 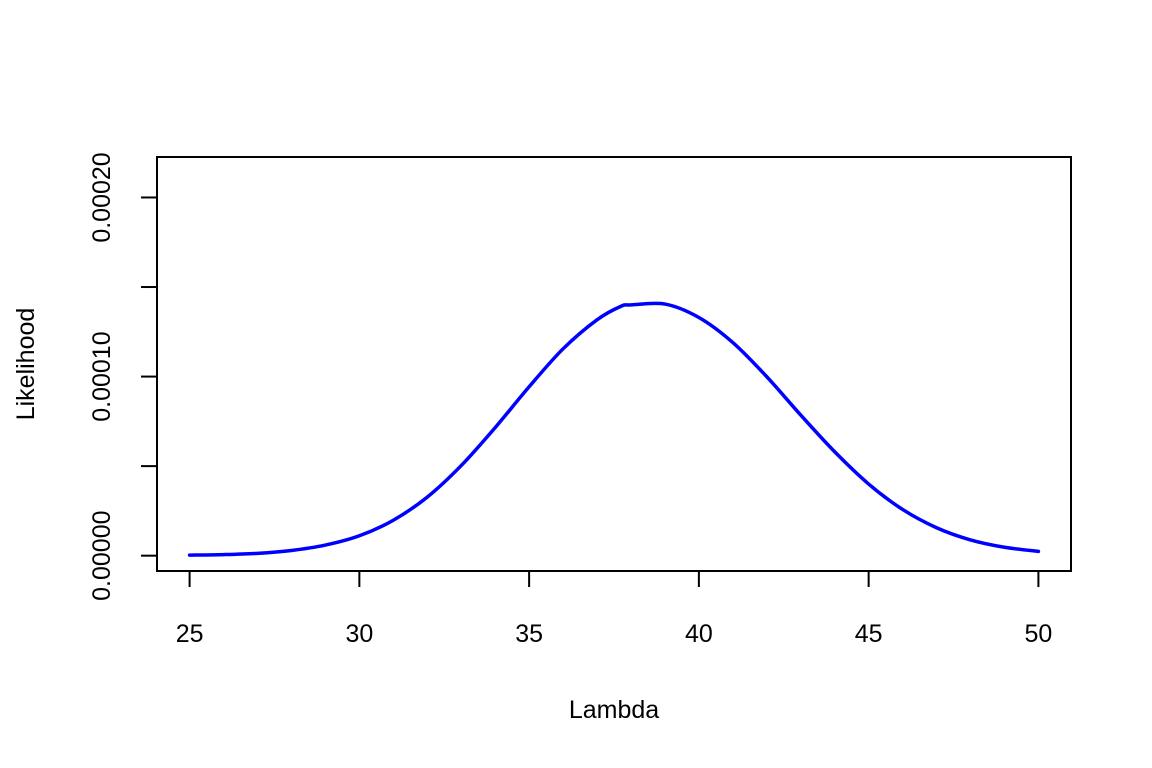 I want to click on y-tick-label: 0.00000, so click(x=102, y=555).